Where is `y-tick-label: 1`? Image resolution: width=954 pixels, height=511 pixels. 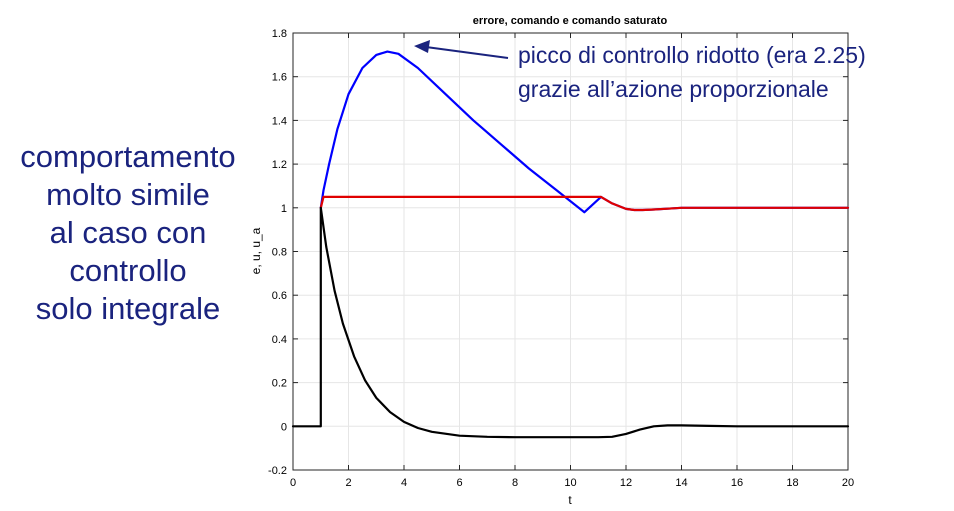 y-tick-label: 1 is located at coordinates (284, 209).